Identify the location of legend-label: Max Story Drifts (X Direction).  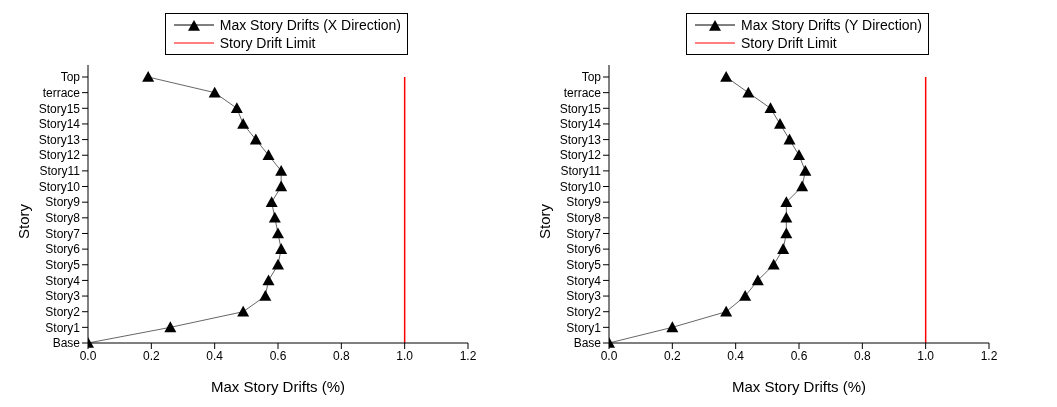
(310, 25).